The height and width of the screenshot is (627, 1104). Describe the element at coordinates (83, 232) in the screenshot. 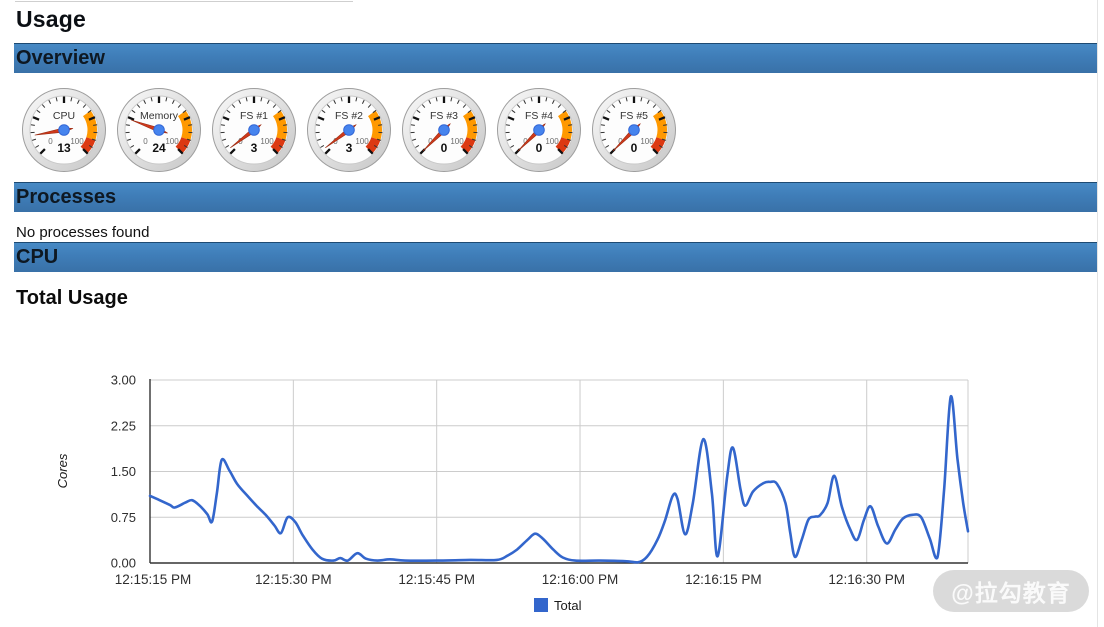

I see `processes-empty-message: No processes found` at that location.